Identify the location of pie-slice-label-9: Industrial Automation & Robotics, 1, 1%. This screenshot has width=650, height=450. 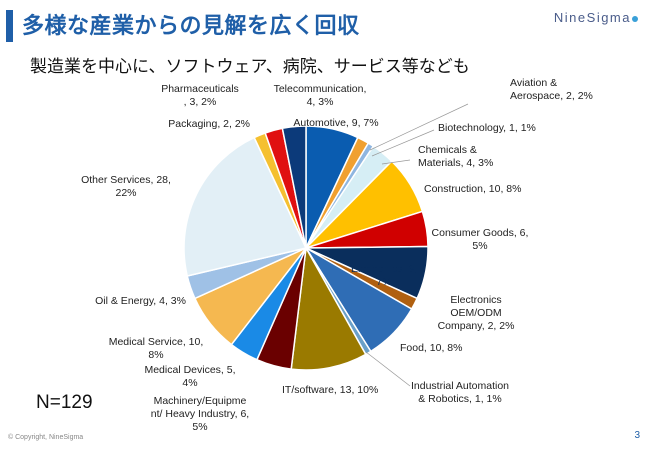
(460, 392).